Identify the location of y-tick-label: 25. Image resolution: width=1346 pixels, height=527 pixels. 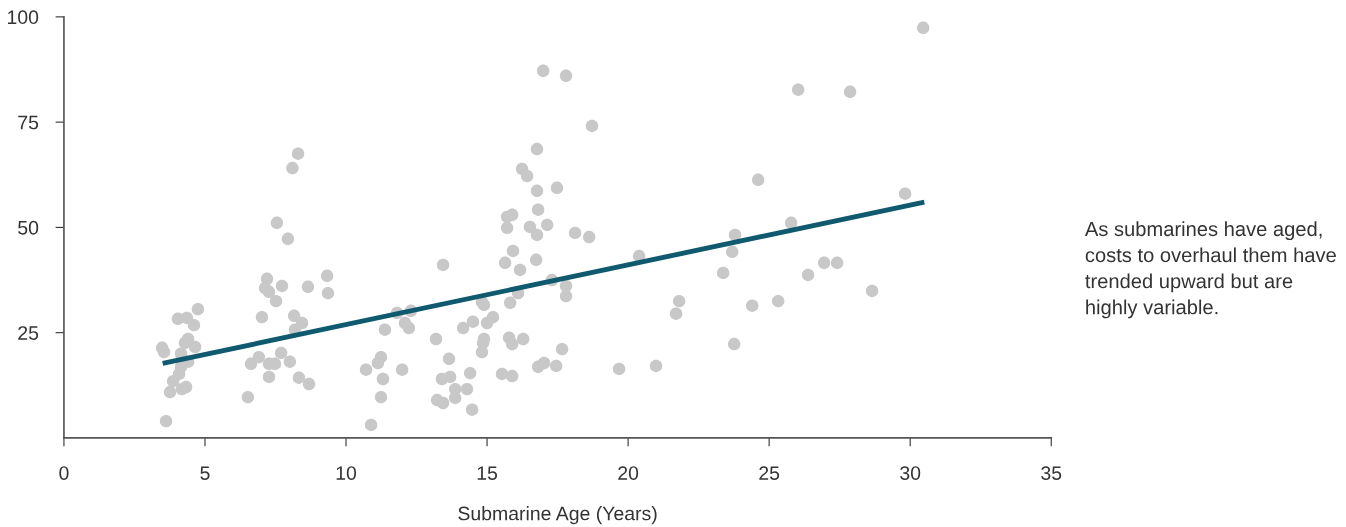
(28, 333).